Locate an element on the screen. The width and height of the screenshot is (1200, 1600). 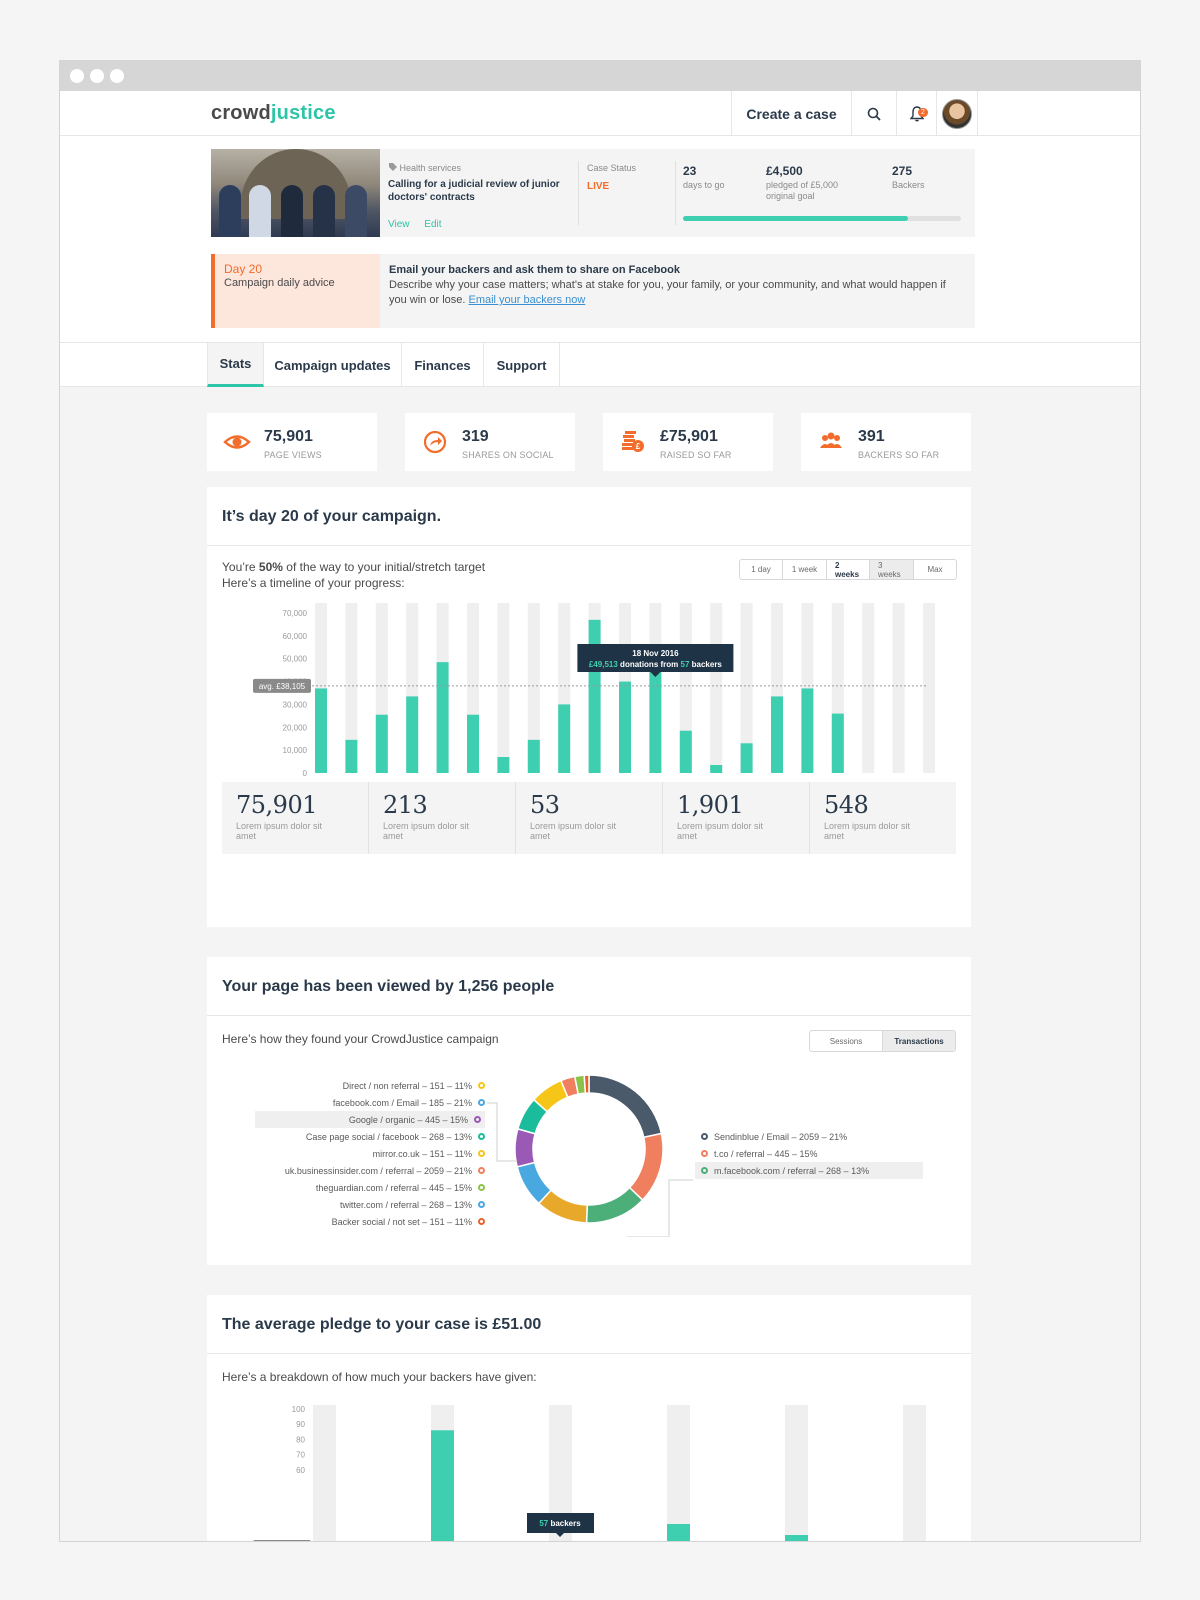
kpi-value: 319 is located at coordinates (475, 436).